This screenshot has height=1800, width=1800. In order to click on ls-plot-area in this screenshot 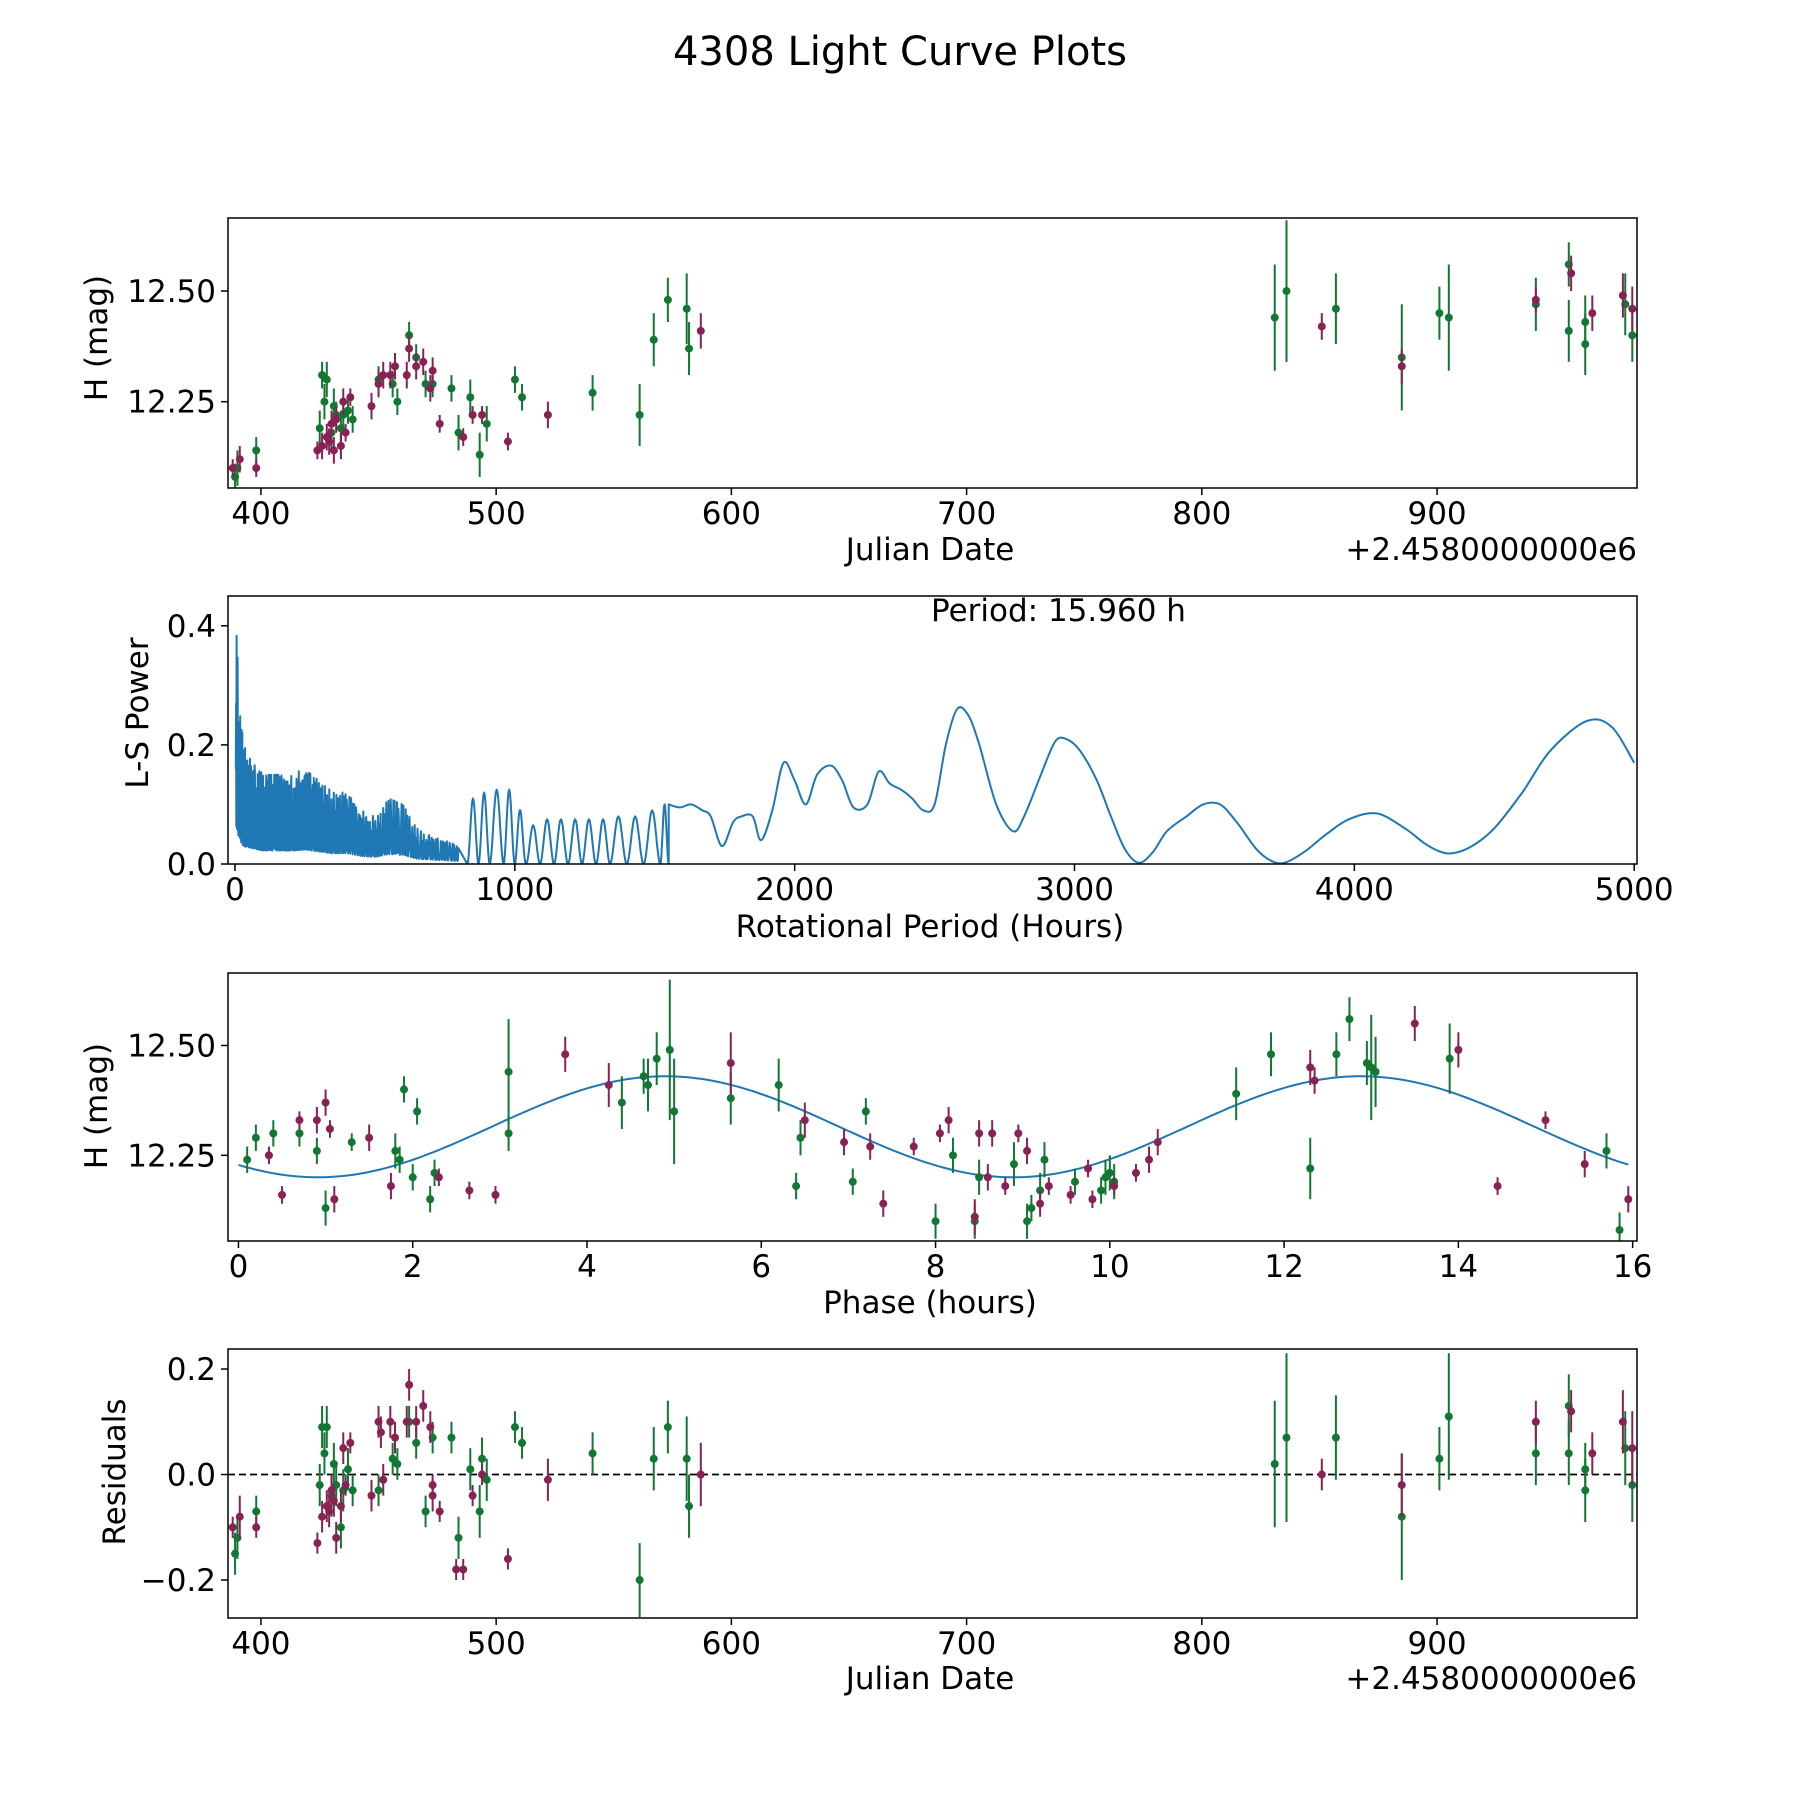, I will do `click(935, 749)`.